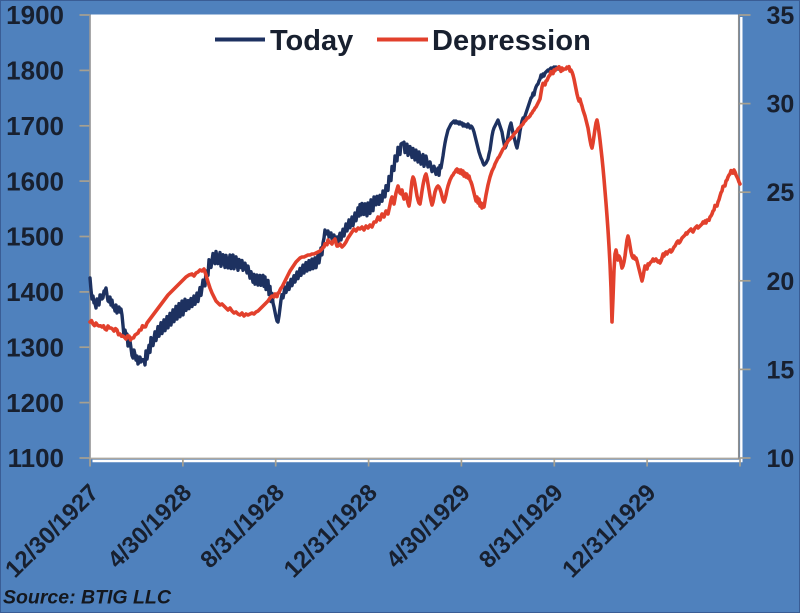 The image size is (800, 613). Describe the element at coordinates (35, 292) in the screenshot. I see `svg-text: 1400` at that location.